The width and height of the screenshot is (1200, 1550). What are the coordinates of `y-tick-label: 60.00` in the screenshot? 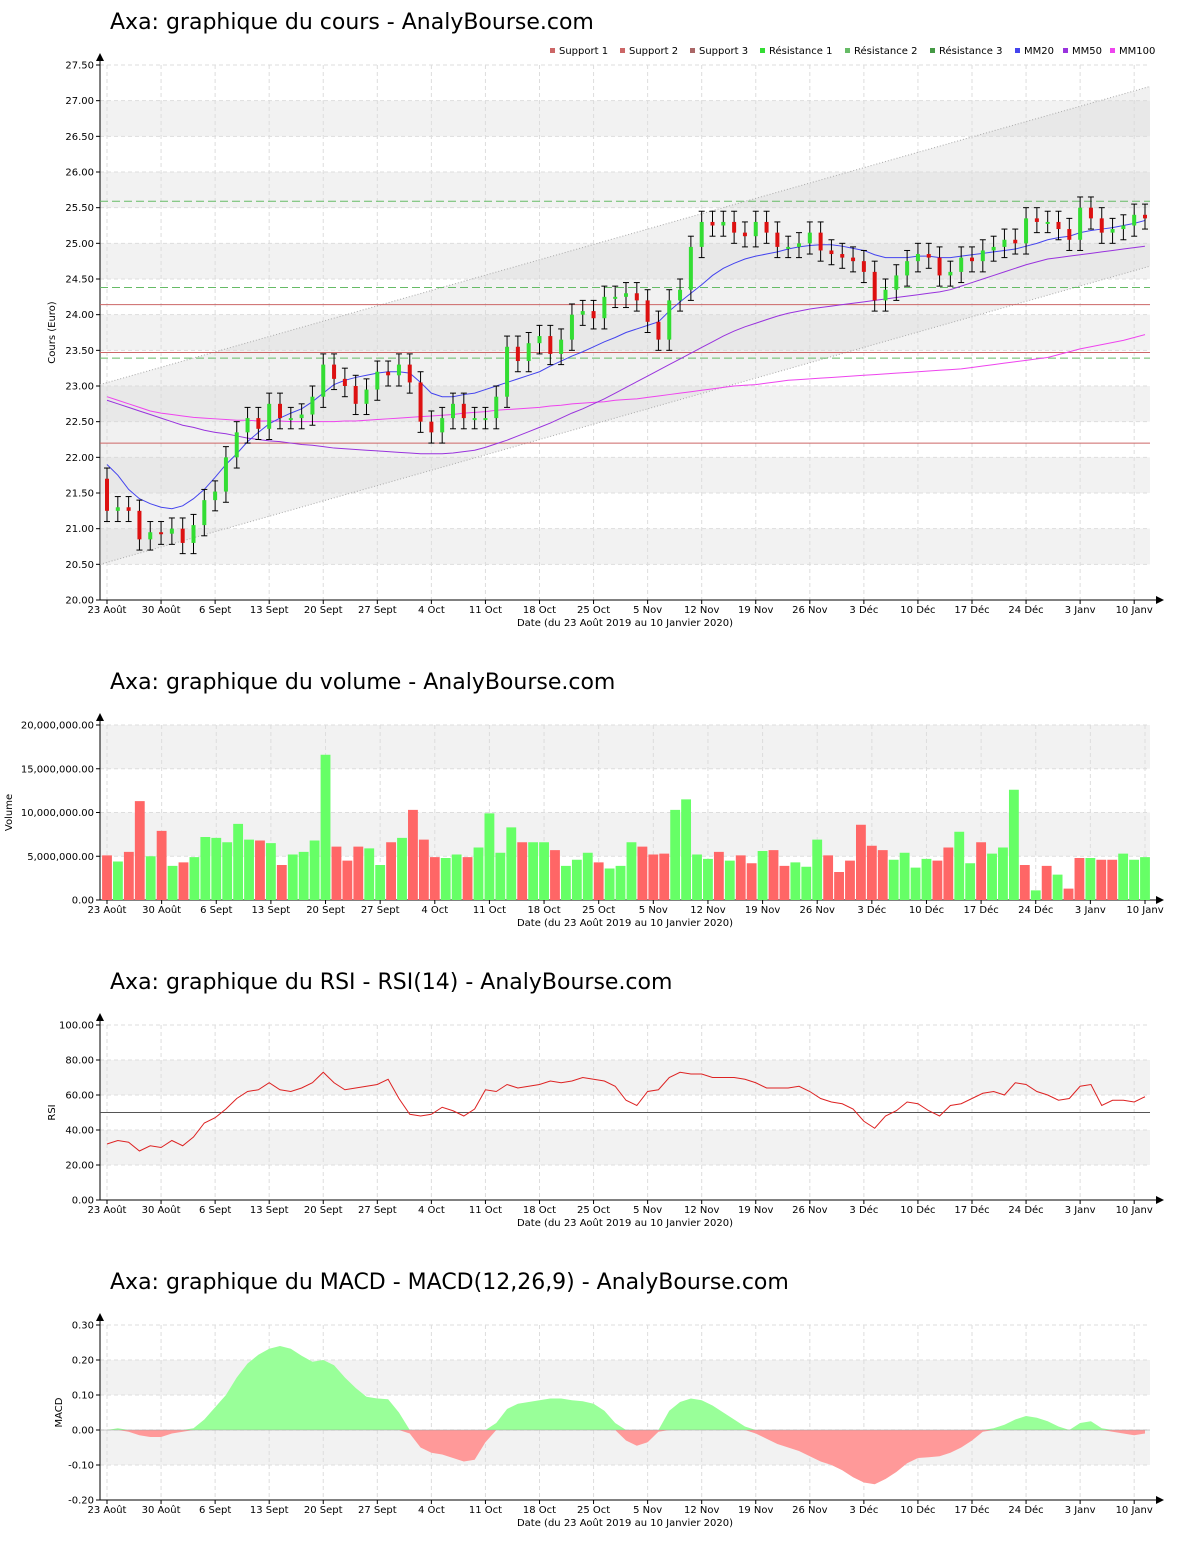 It's located at (79, 1096).